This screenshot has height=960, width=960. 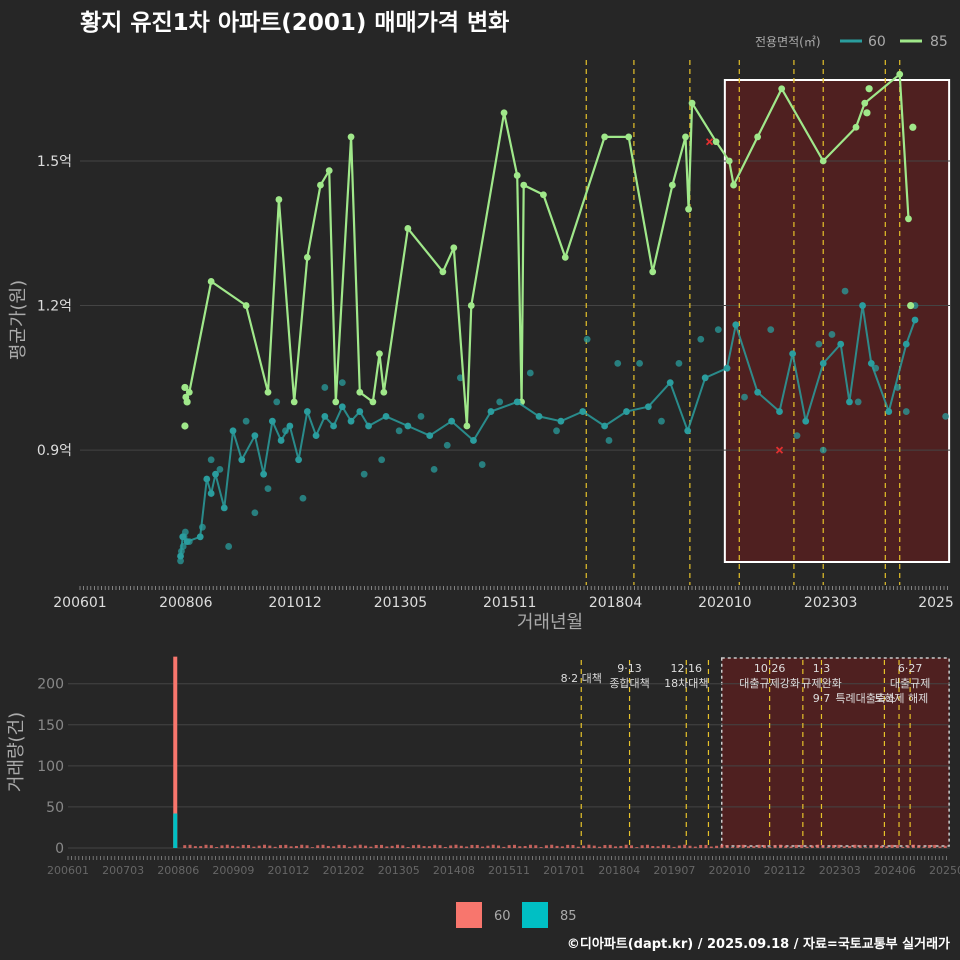 What do you see at coordinates (910, 668) in the screenshot?
I see `policy-annotation: 6·27` at bounding box center [910, 668].